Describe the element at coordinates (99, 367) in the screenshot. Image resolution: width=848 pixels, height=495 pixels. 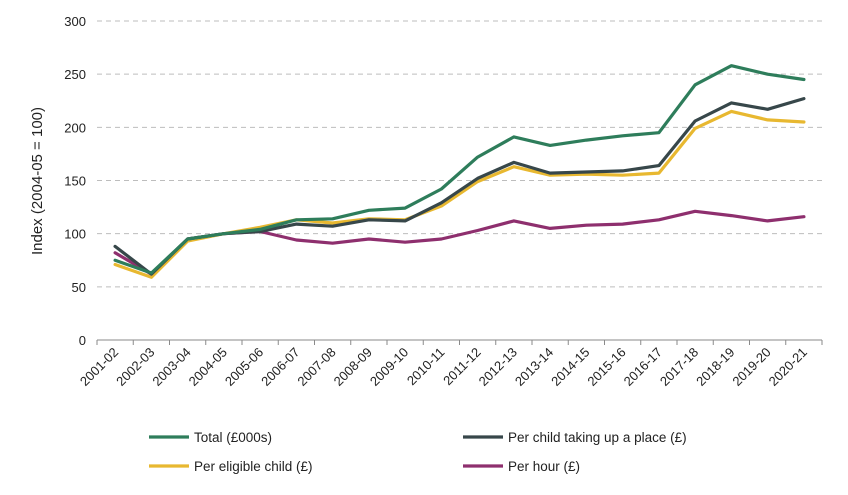
I see `x-tick-label: 2001-02` at that location.